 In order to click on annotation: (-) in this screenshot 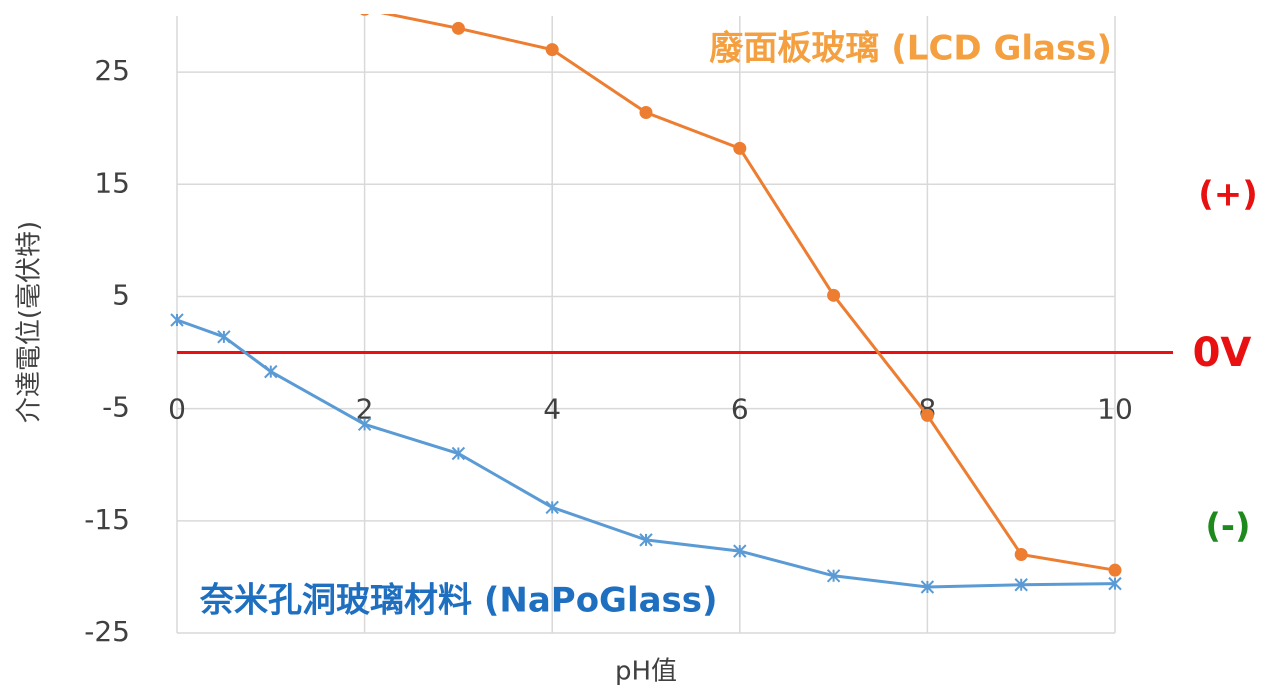, I will do `click(1227, 527)`.